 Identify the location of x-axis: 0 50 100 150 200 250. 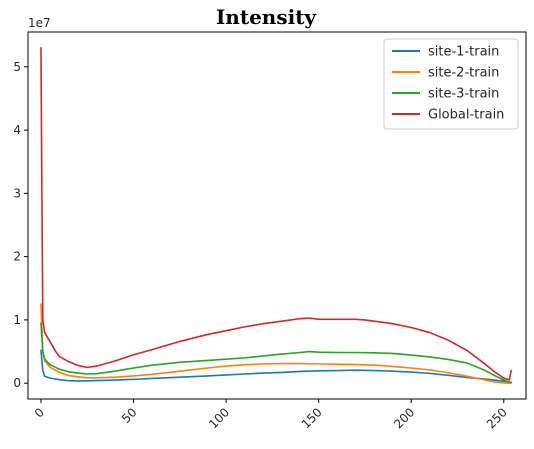
(271, 415).